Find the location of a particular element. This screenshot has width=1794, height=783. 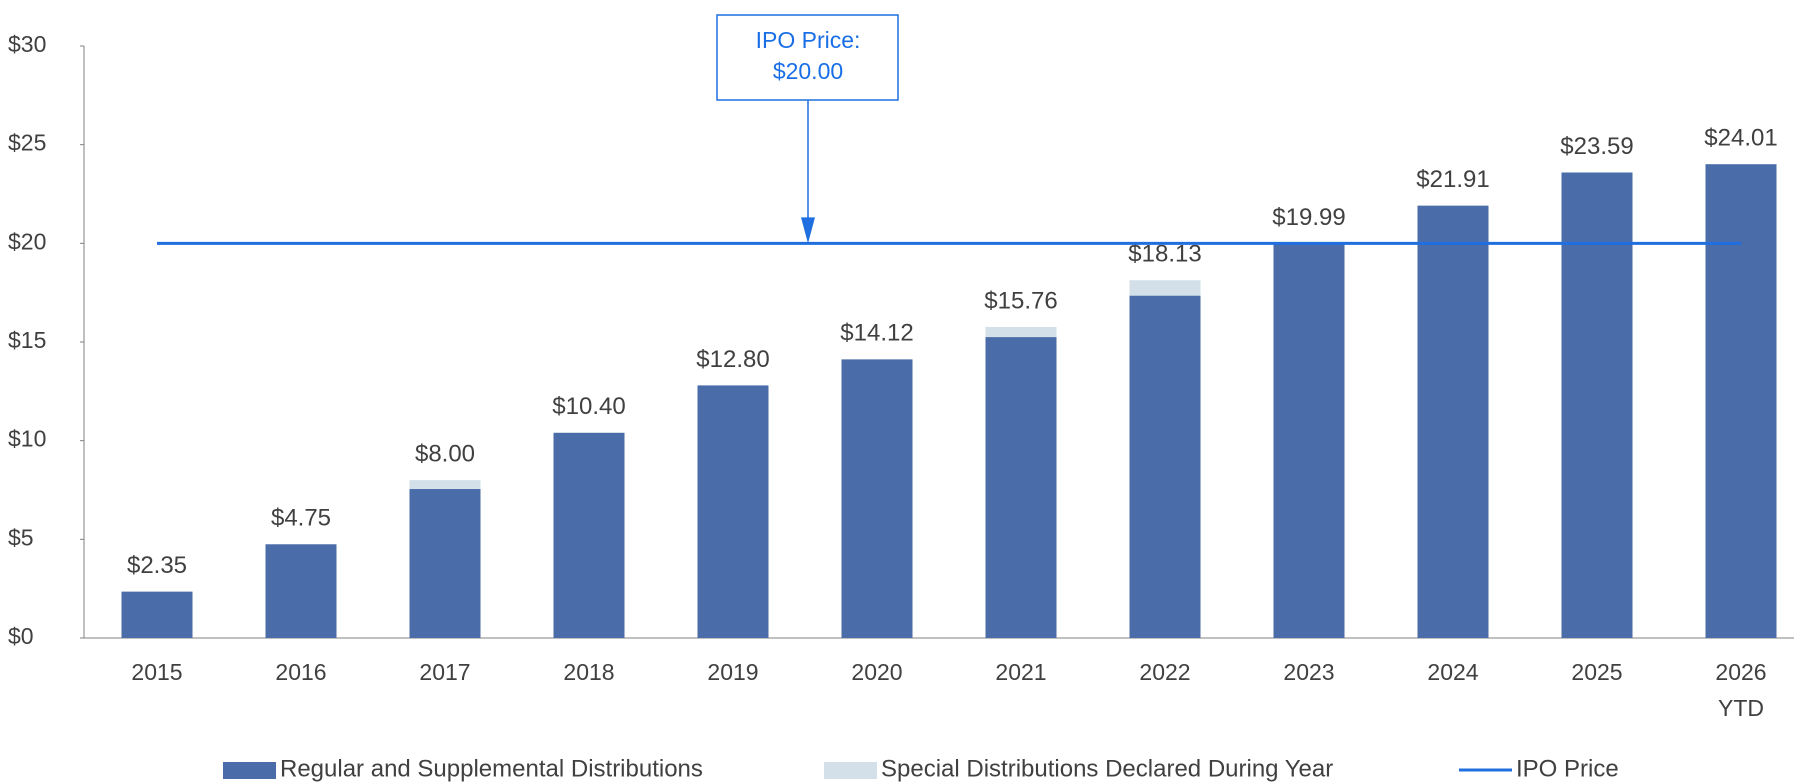

x-tick-label: 2020 is located at coordinates (876, 672).